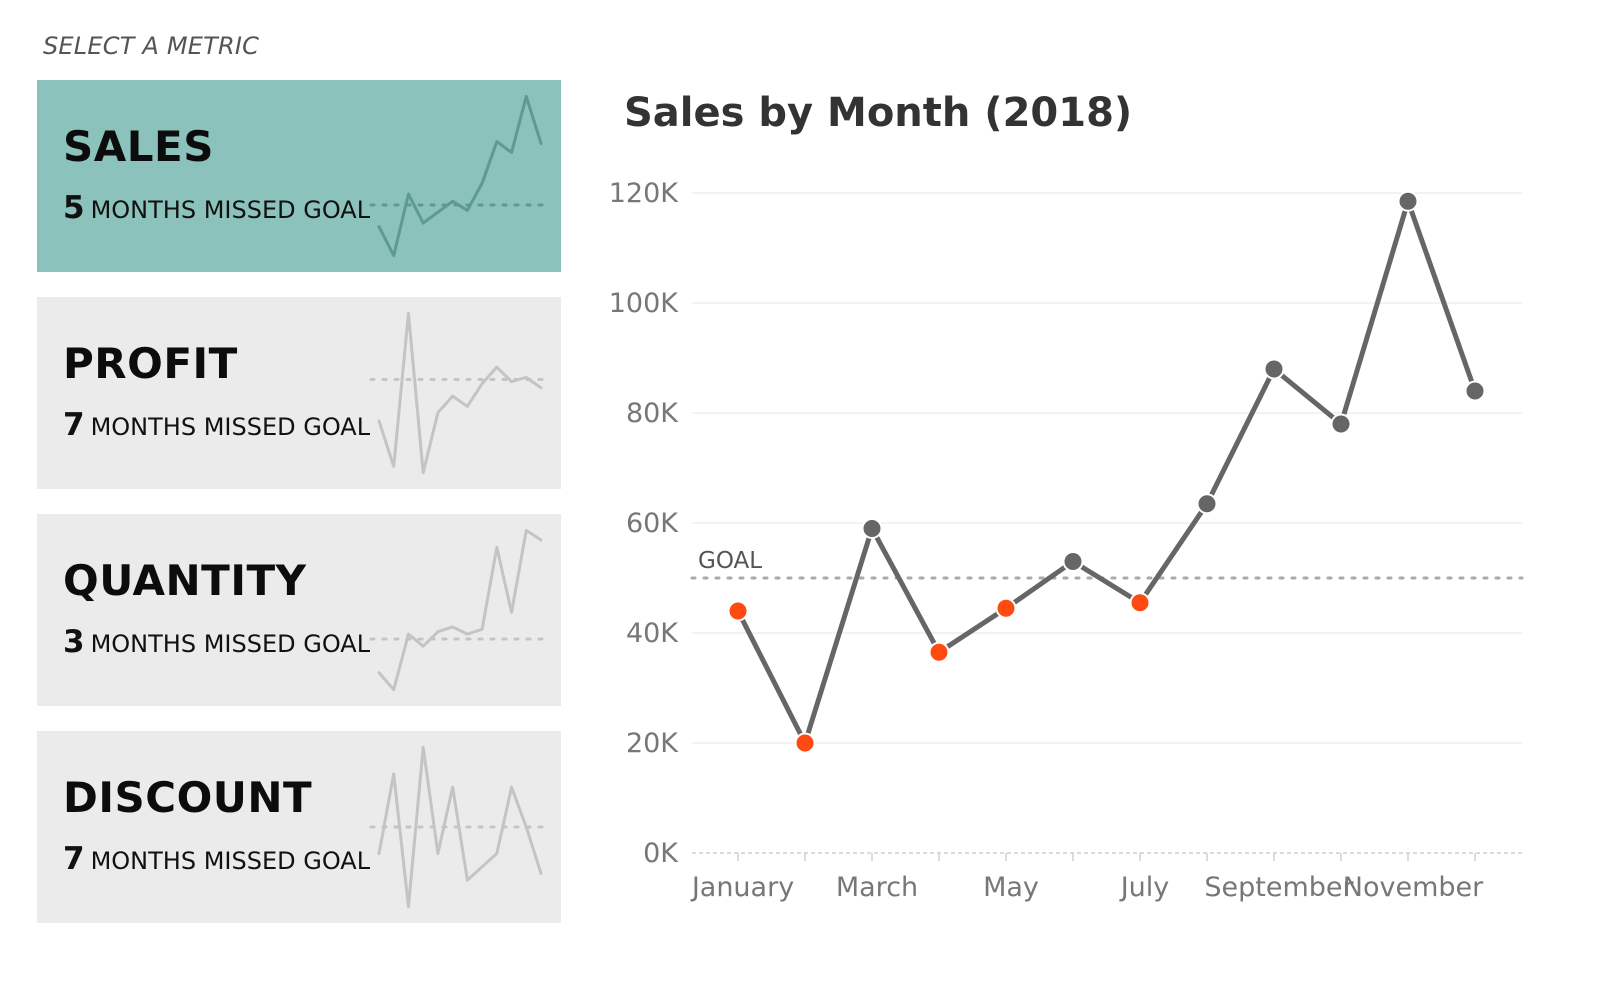 The image size is (1602, 1000). I want to click on y-tick-label: 60K, so click(652, 523).